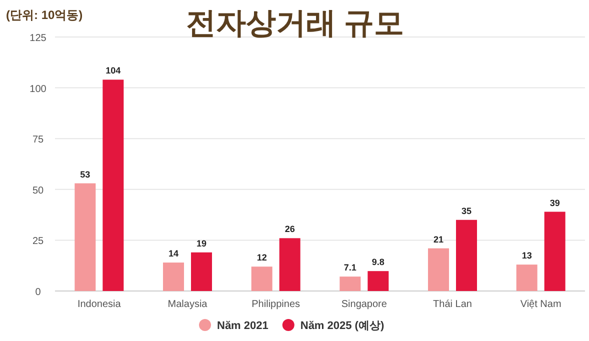  What do you see at coordinates (289, 229) in the screenshot?
I see `data-label: 26` at bounding box center [289, 229].